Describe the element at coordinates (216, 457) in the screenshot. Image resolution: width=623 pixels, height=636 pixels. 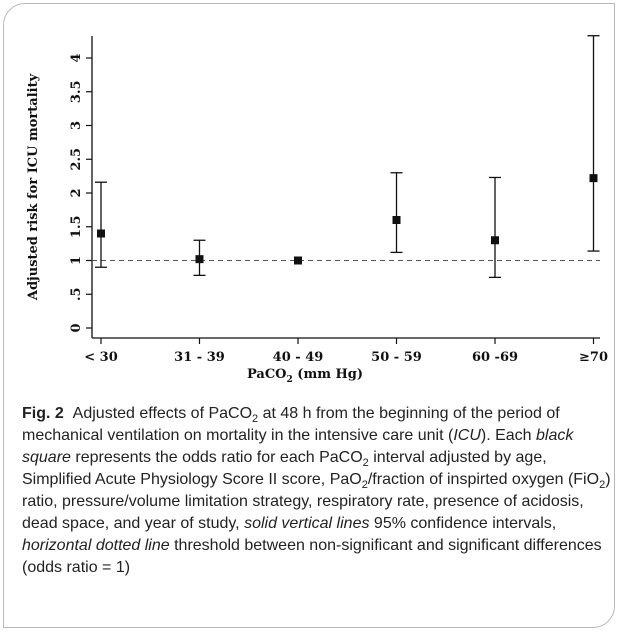
I see `caption-segment: represents the odds ratio for each PaCO` at that location.